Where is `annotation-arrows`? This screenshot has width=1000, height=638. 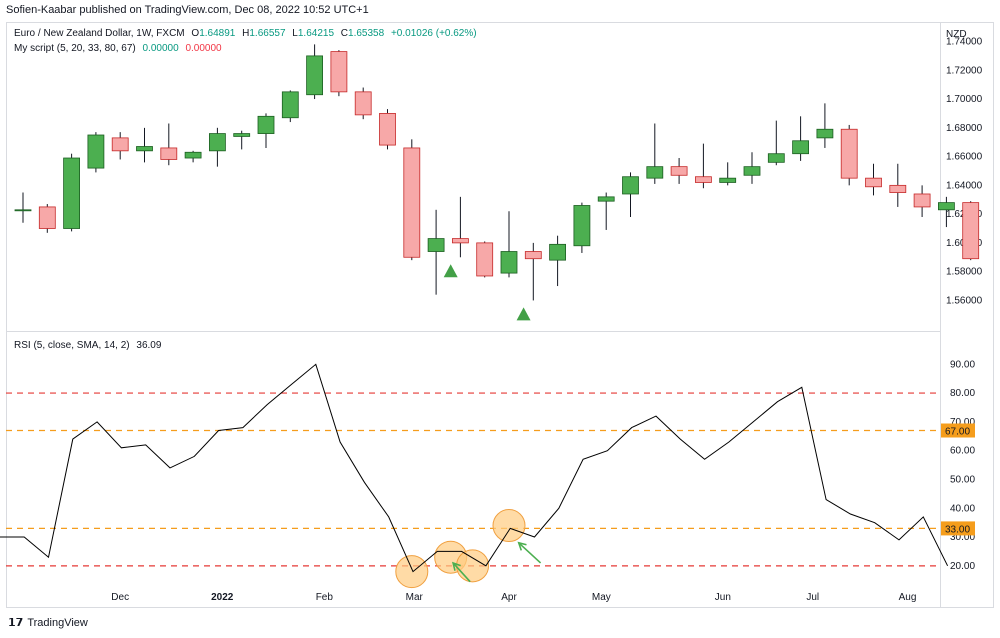 annotation-arrows is located at coordinates (496, 562).